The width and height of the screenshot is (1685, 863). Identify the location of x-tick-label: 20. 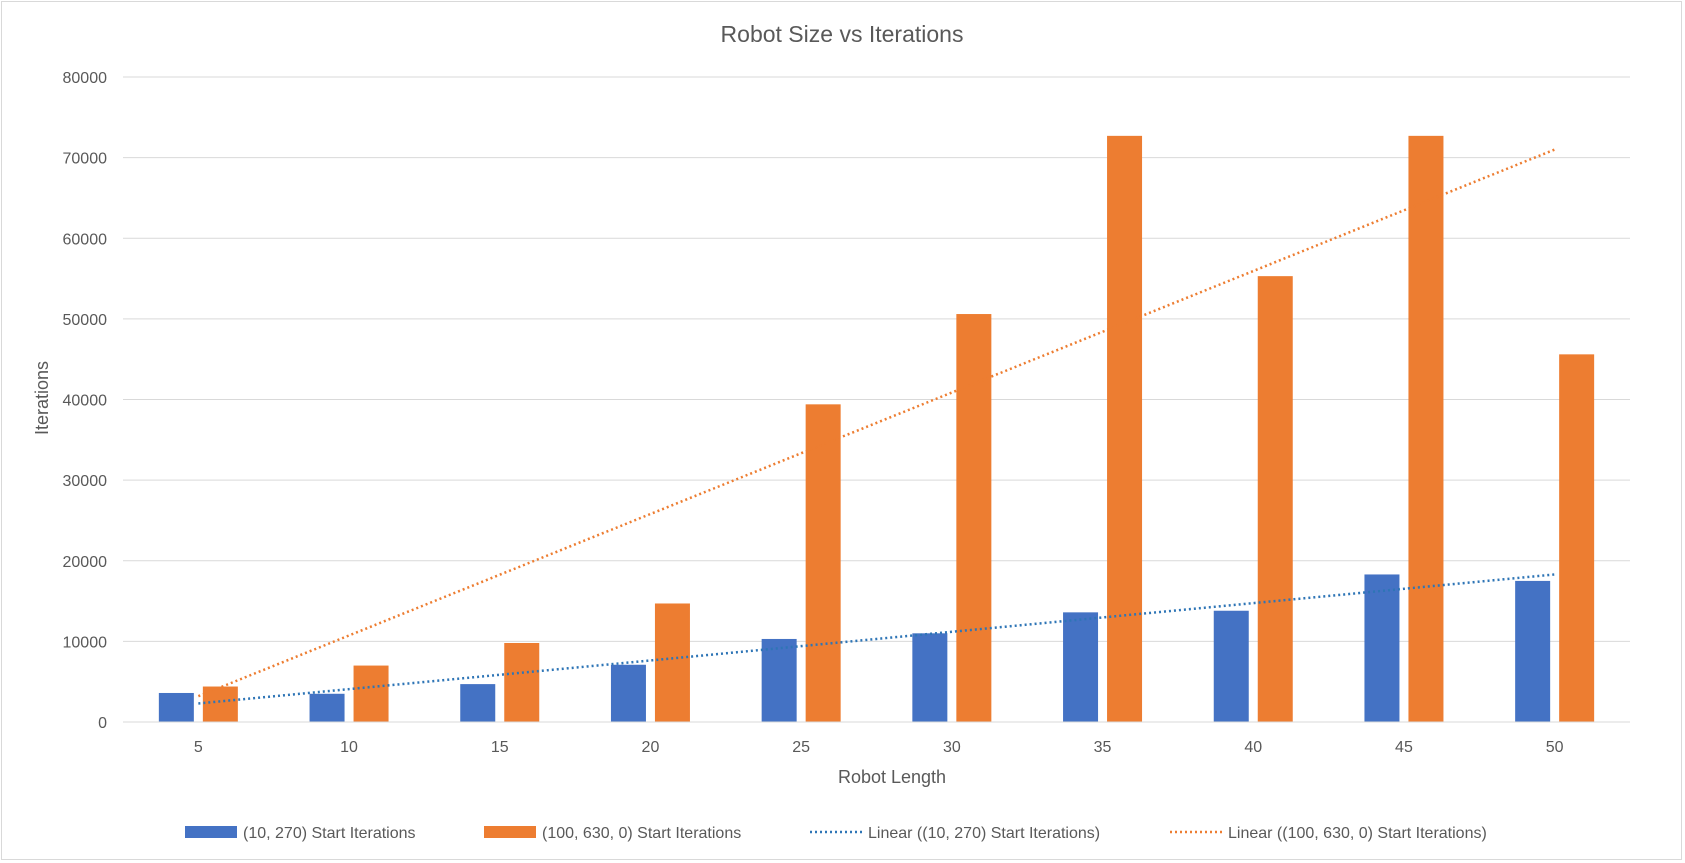
(651, 747).